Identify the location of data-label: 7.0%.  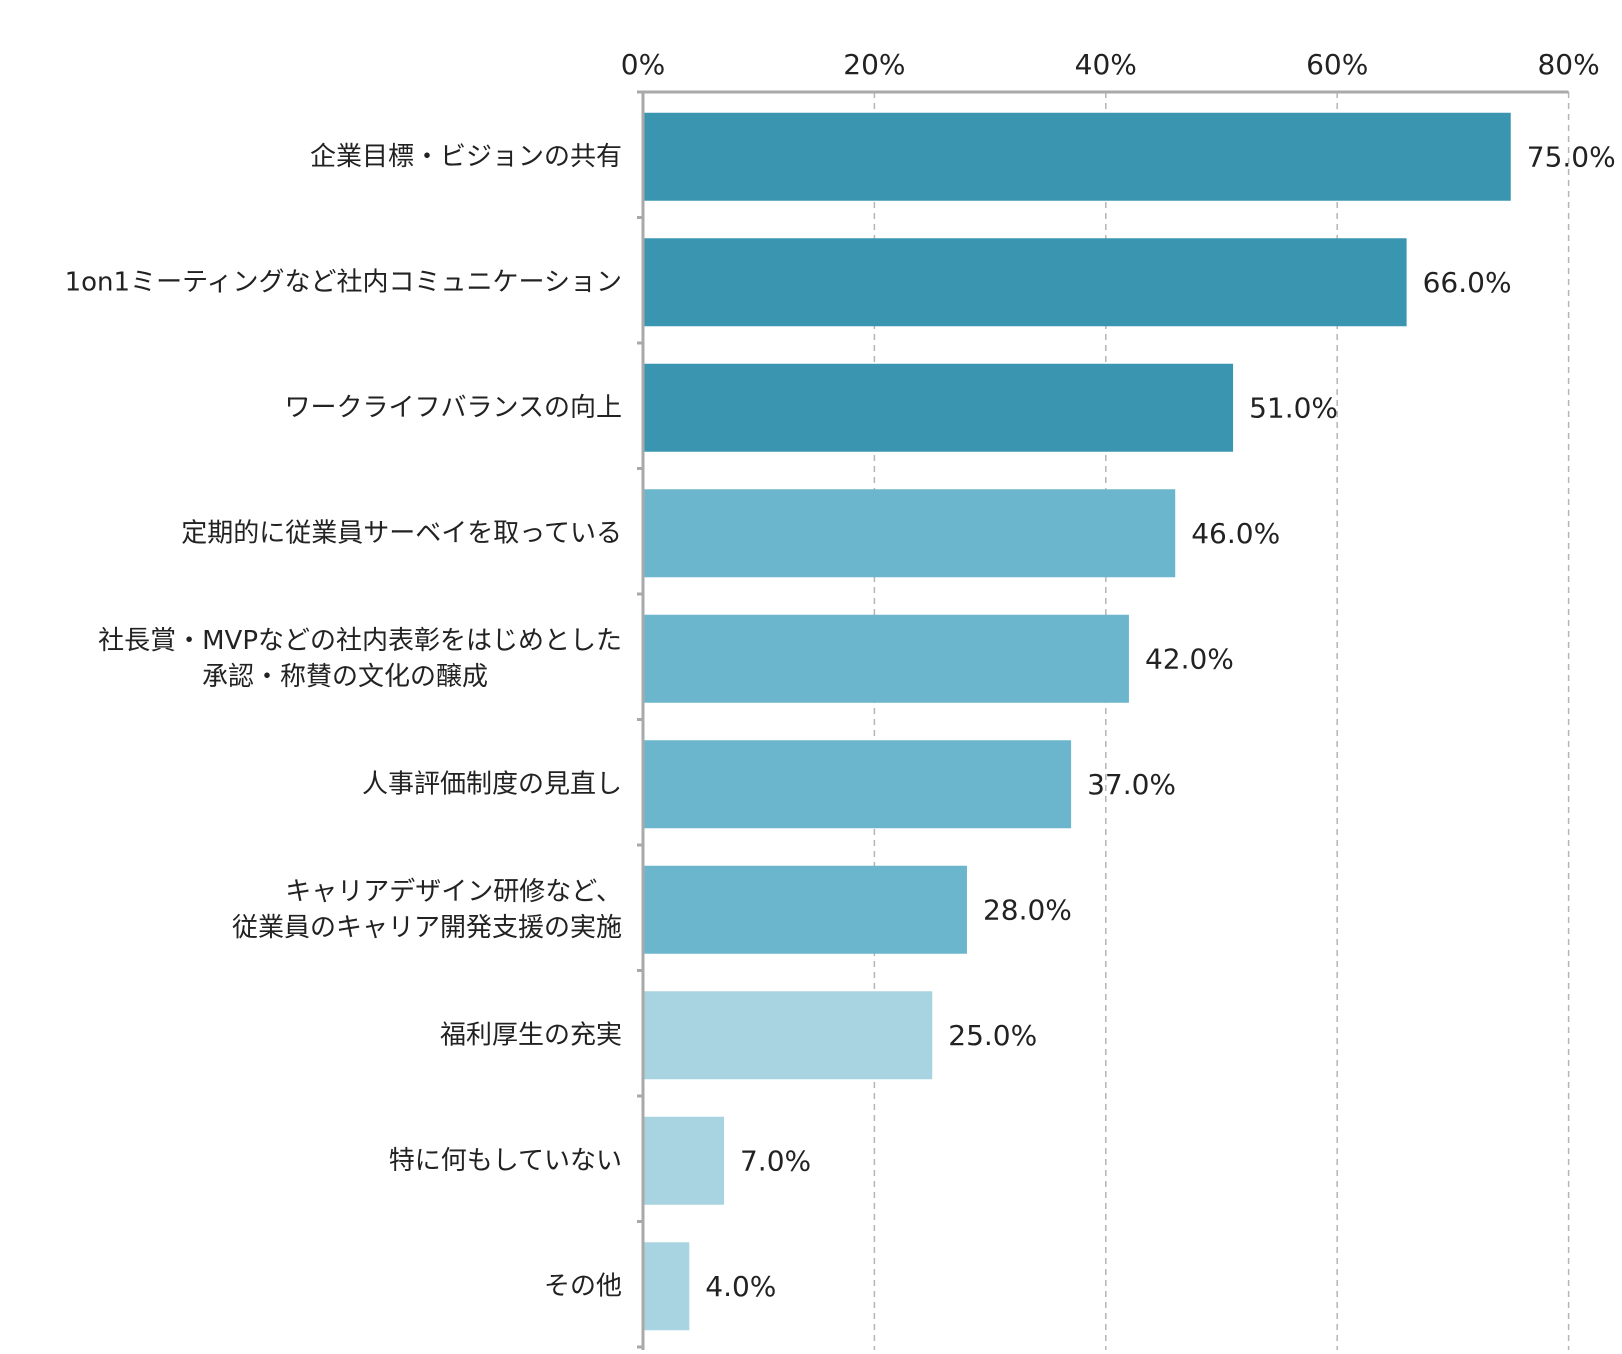
(775, 1160).